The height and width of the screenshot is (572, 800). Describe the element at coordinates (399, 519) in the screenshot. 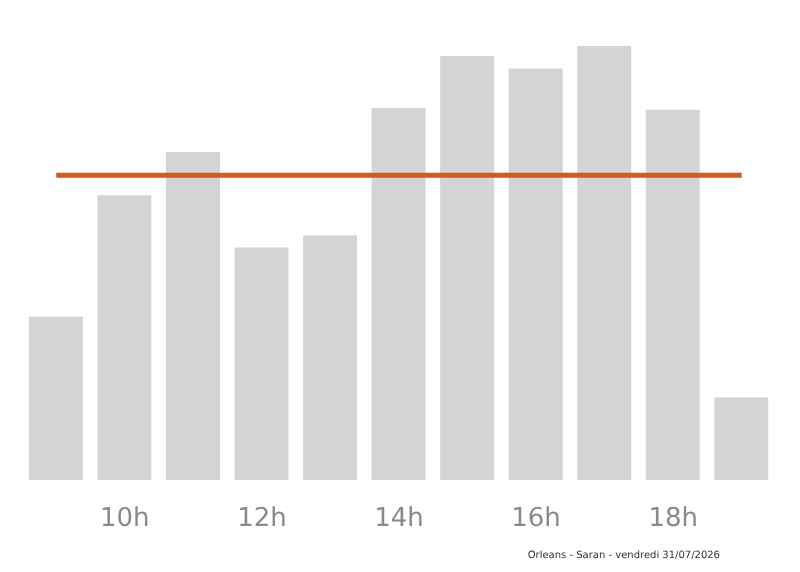

I see `x-tick-label: 14h` at that location.